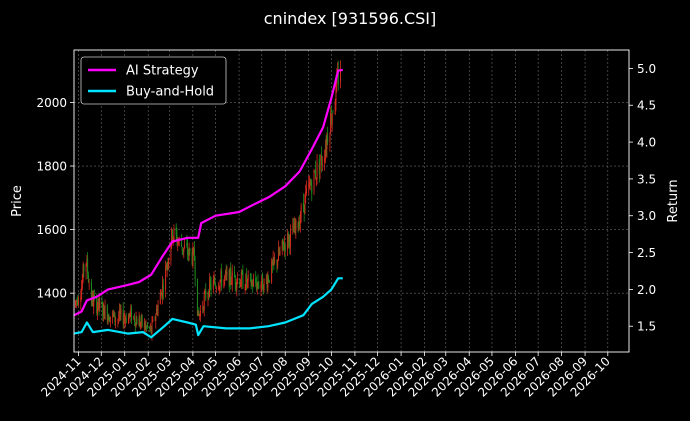  What do you see at coordinates (646, 143) in the screenshot?
I see `y-tick-label-right: 4.0` at bounding box center [646, 143].